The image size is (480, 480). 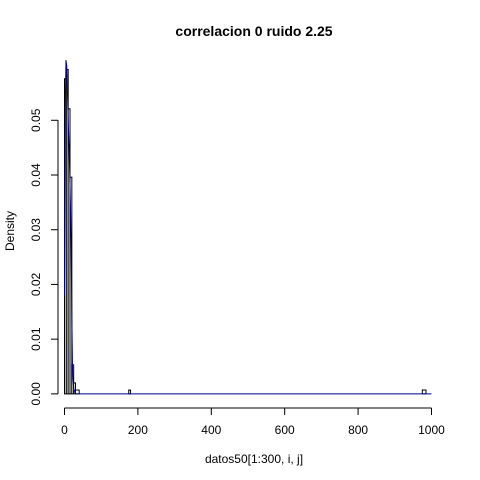 What do you see at coordinates (138, 430) in the screenshot?
I see `x-tick-label: 200` at bounding box center [138, 430].